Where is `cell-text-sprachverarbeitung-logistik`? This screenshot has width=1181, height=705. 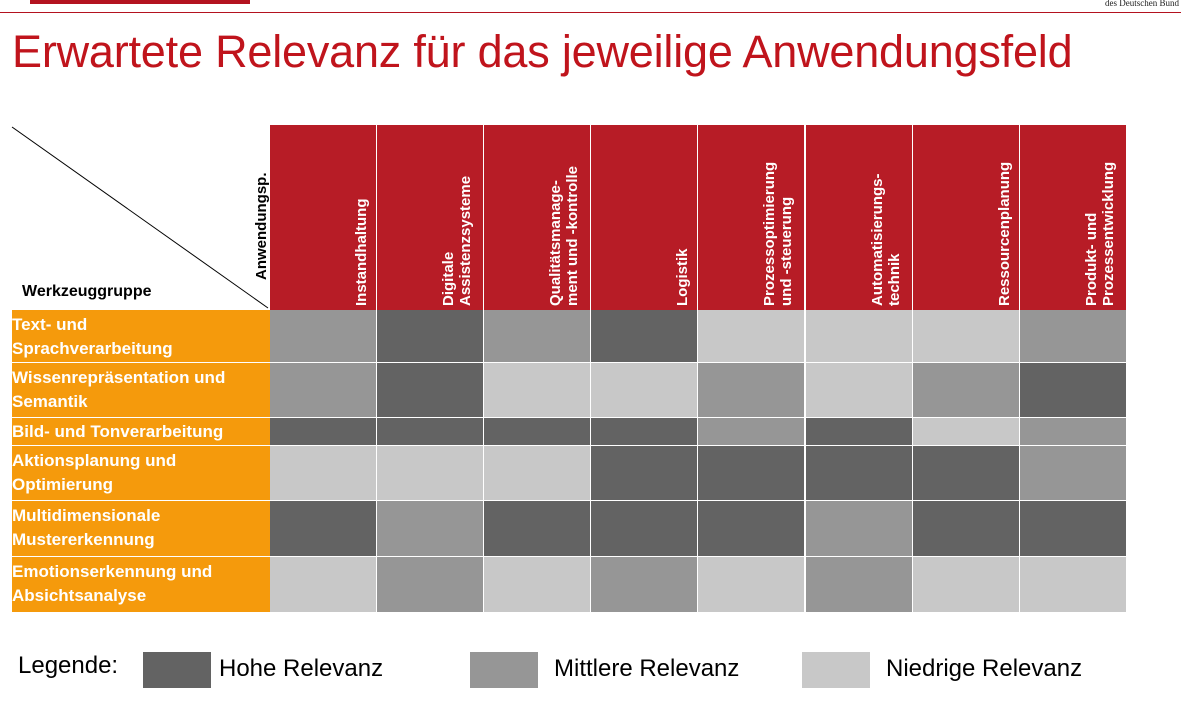
cell-text-sprachverarbeitung-logistik is located at coordinates (645, 336).